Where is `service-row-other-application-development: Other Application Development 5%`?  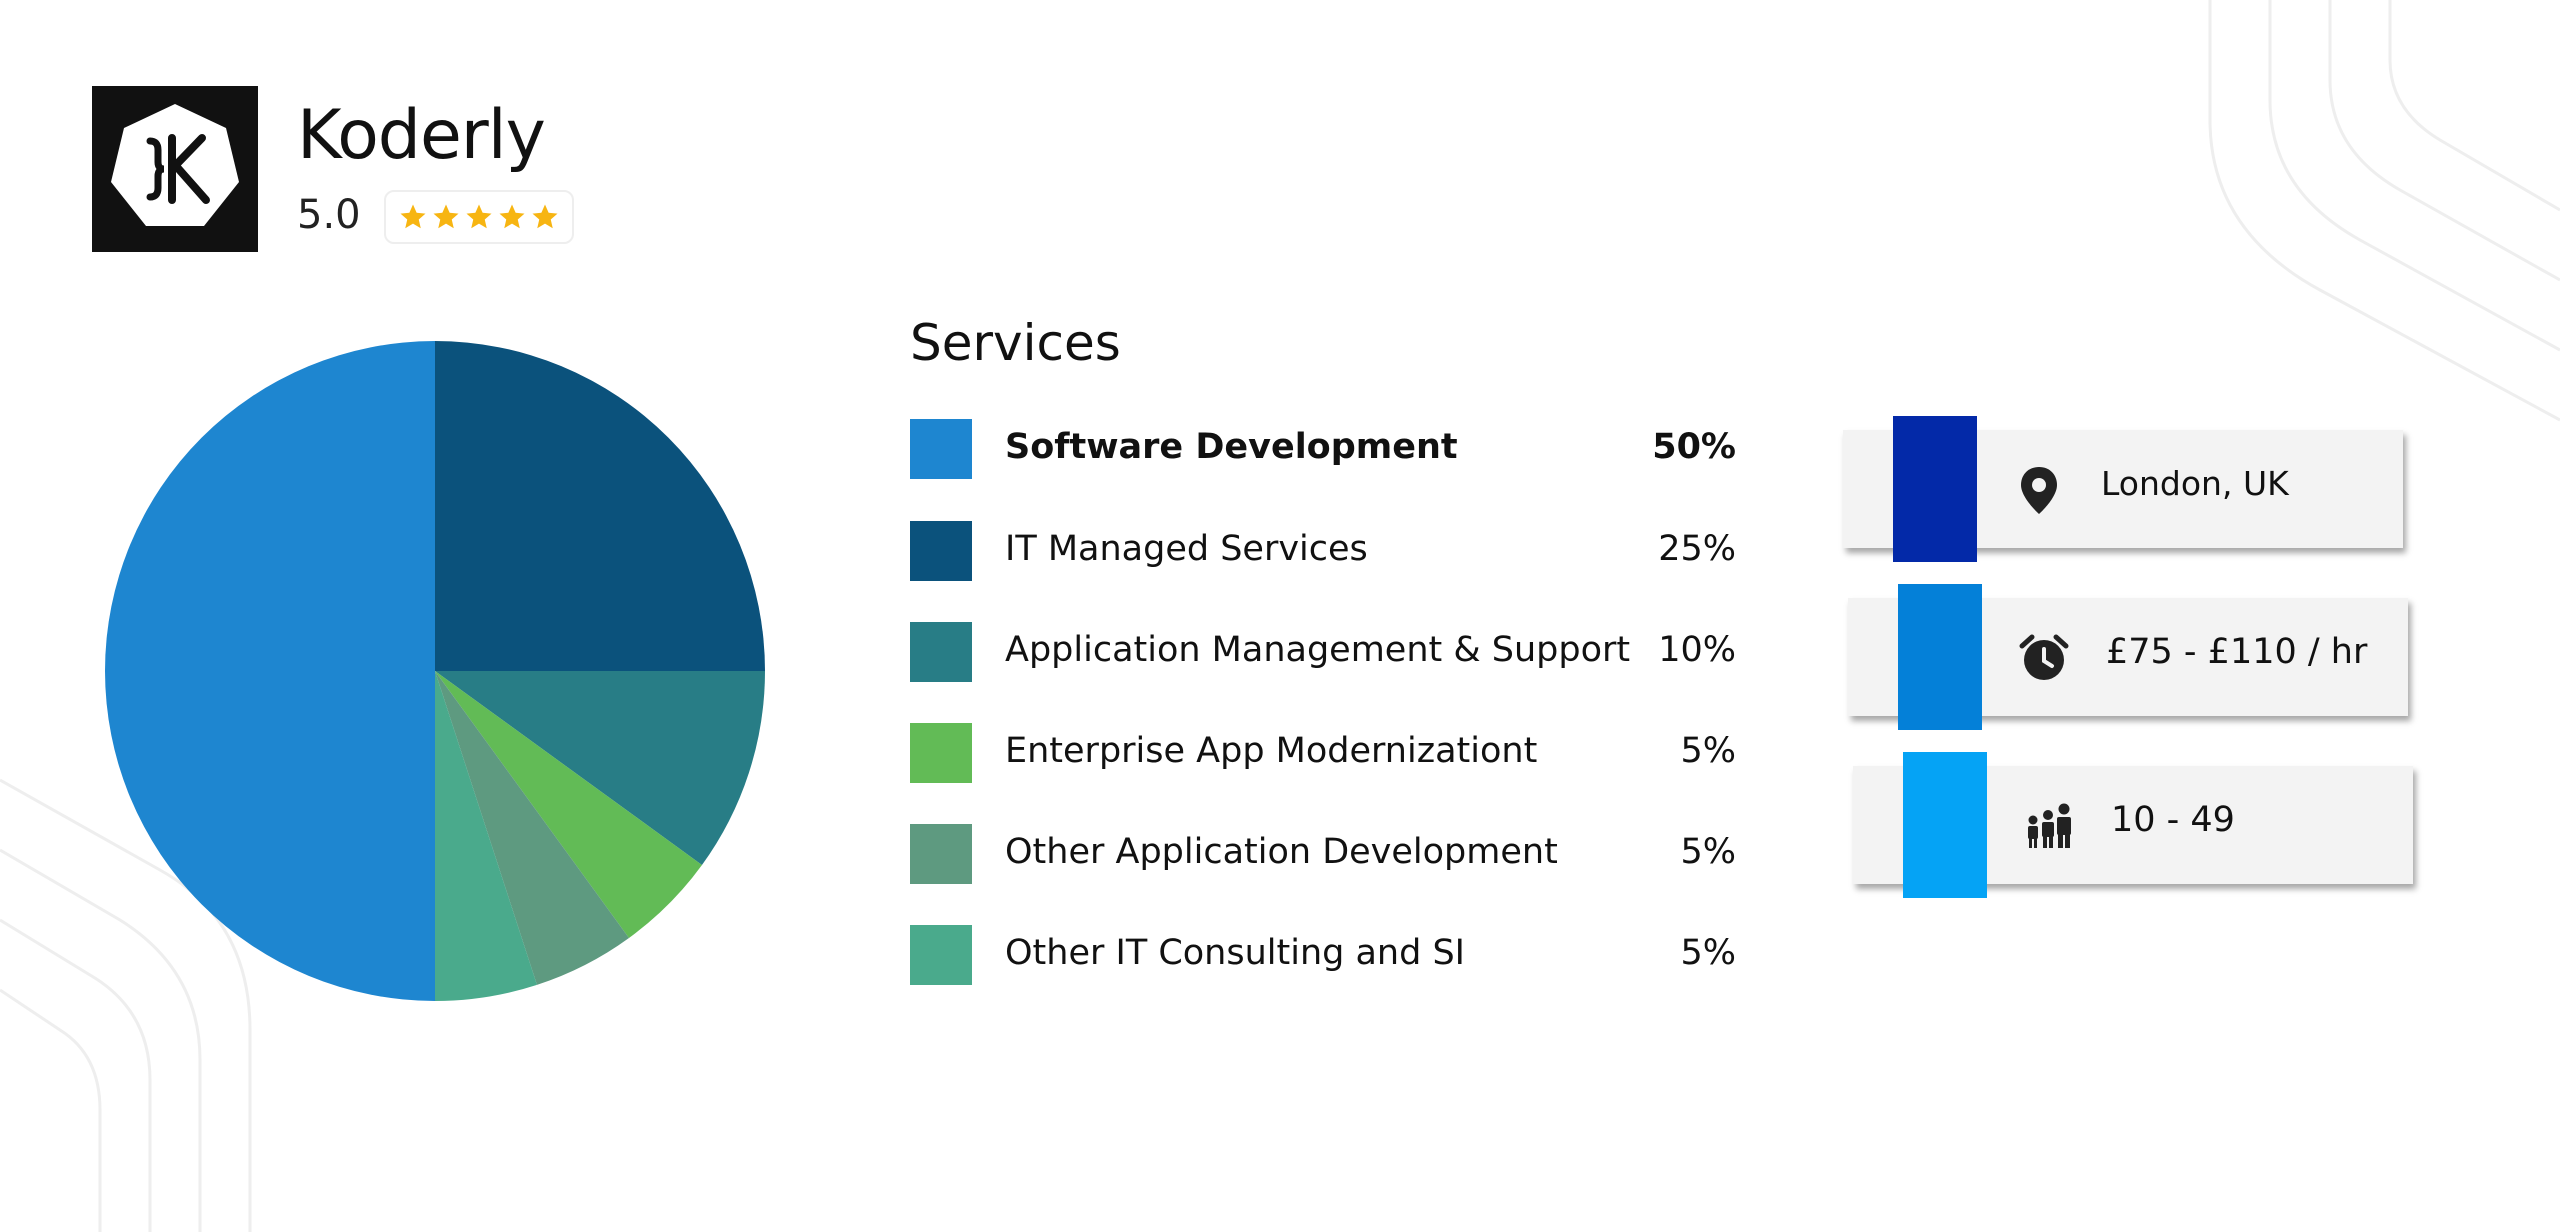 service-row-other-application-development: Other Application Development 5% is located at coordinates (1323, 854).